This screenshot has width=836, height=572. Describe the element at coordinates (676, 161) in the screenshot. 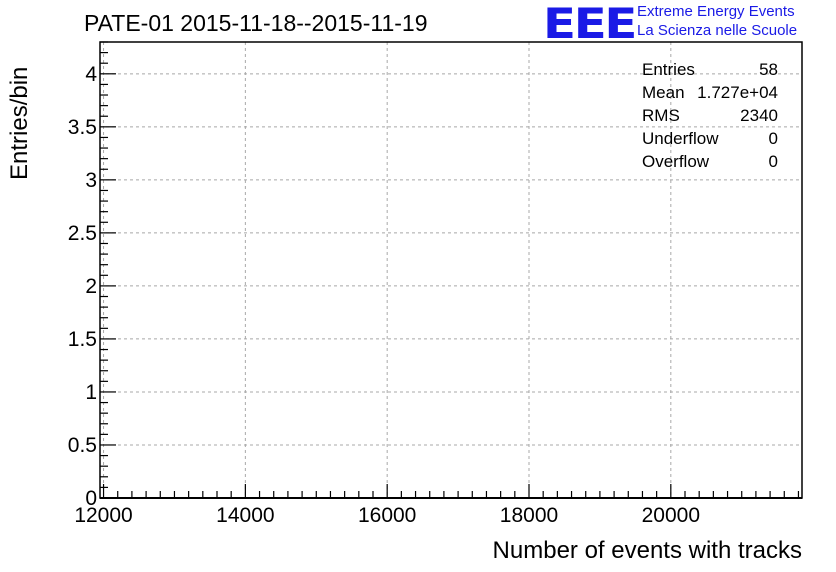

I see `stat-overflow-label: Overflow` at that location.